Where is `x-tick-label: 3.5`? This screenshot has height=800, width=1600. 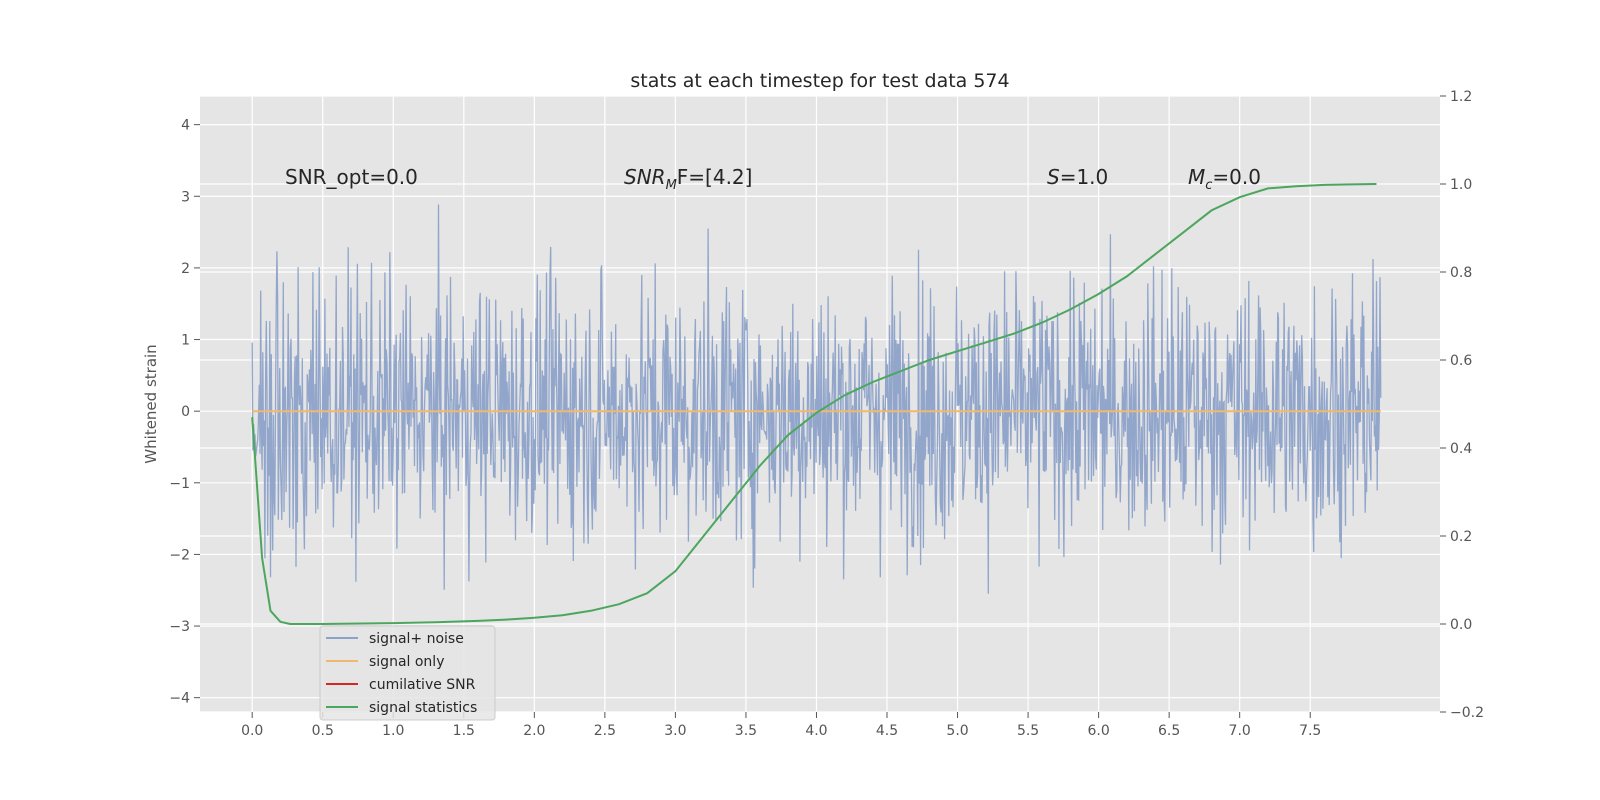 x-tick-label: 3.5 is located at coordinates (746, 731).